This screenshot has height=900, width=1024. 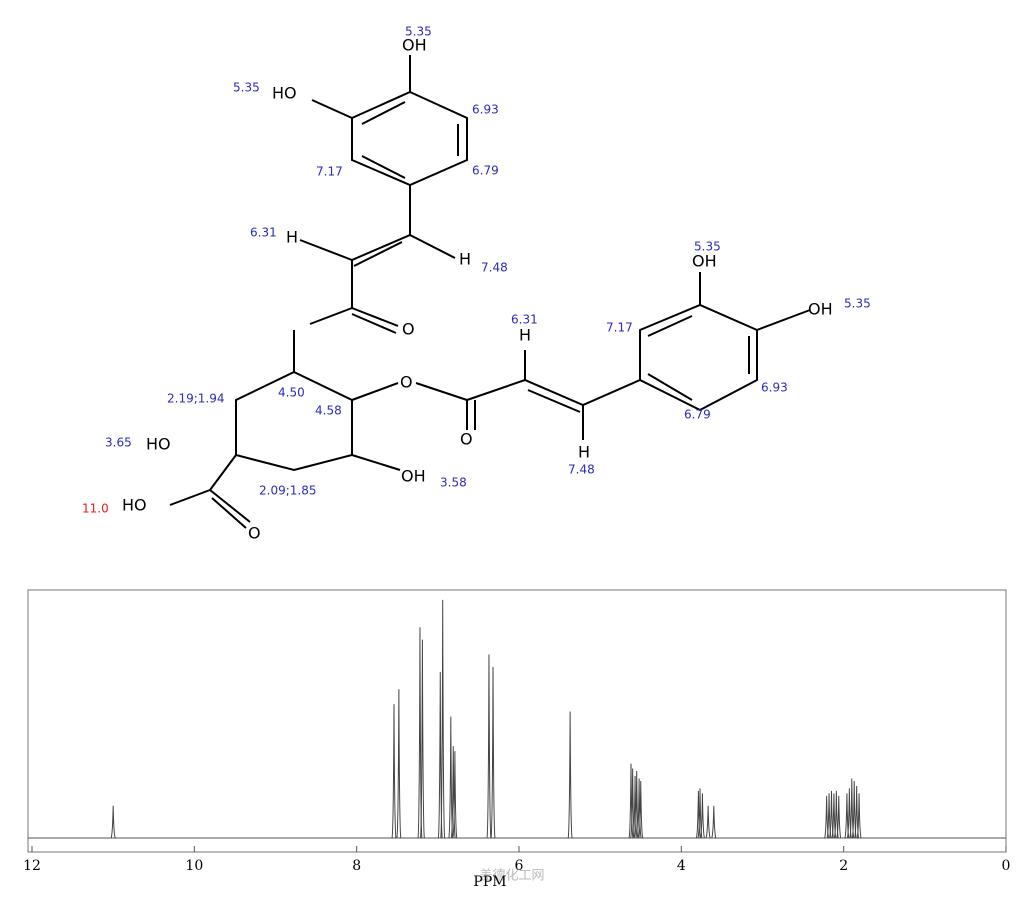 What do you see at coordinates (284, 429) in the screenshot?
I see `ring-bonds` at bounding box center [284, 429].